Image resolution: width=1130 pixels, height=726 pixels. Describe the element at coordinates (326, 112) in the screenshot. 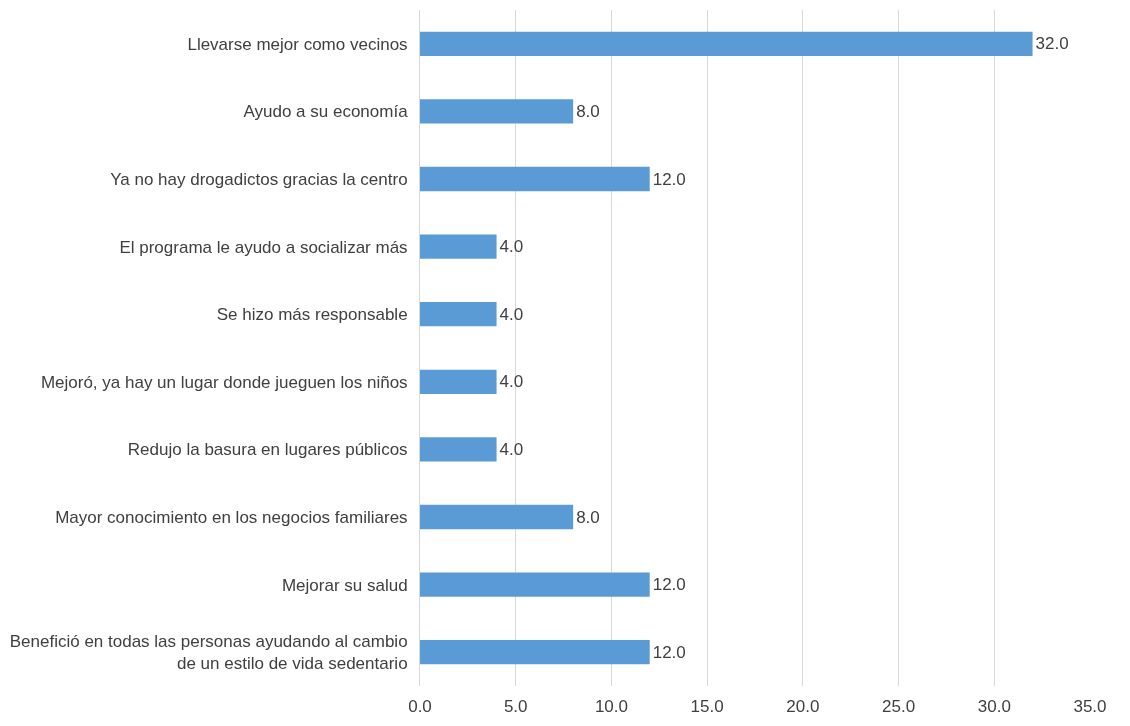

I see `y-tick-label: Ayudo a su economía` at that location.